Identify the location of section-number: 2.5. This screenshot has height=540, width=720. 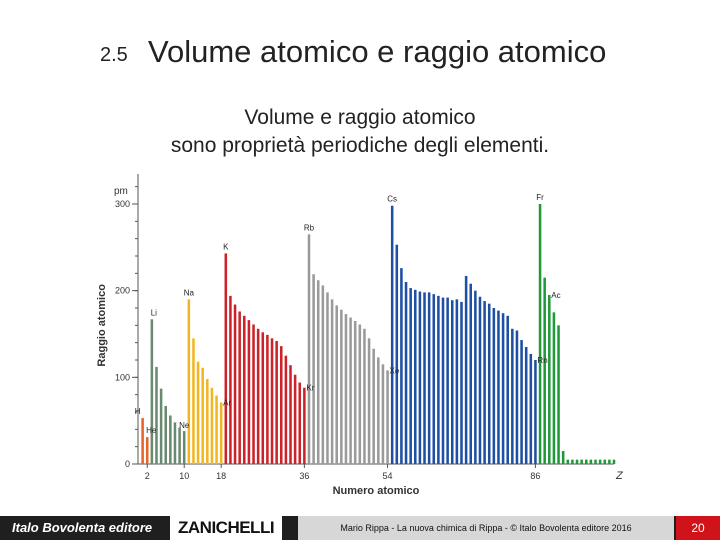
(114, 55).